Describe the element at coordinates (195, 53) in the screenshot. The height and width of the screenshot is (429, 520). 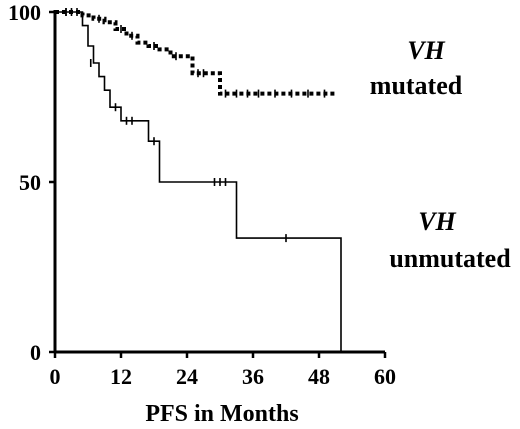
I see `series-mutated-line` at that location.